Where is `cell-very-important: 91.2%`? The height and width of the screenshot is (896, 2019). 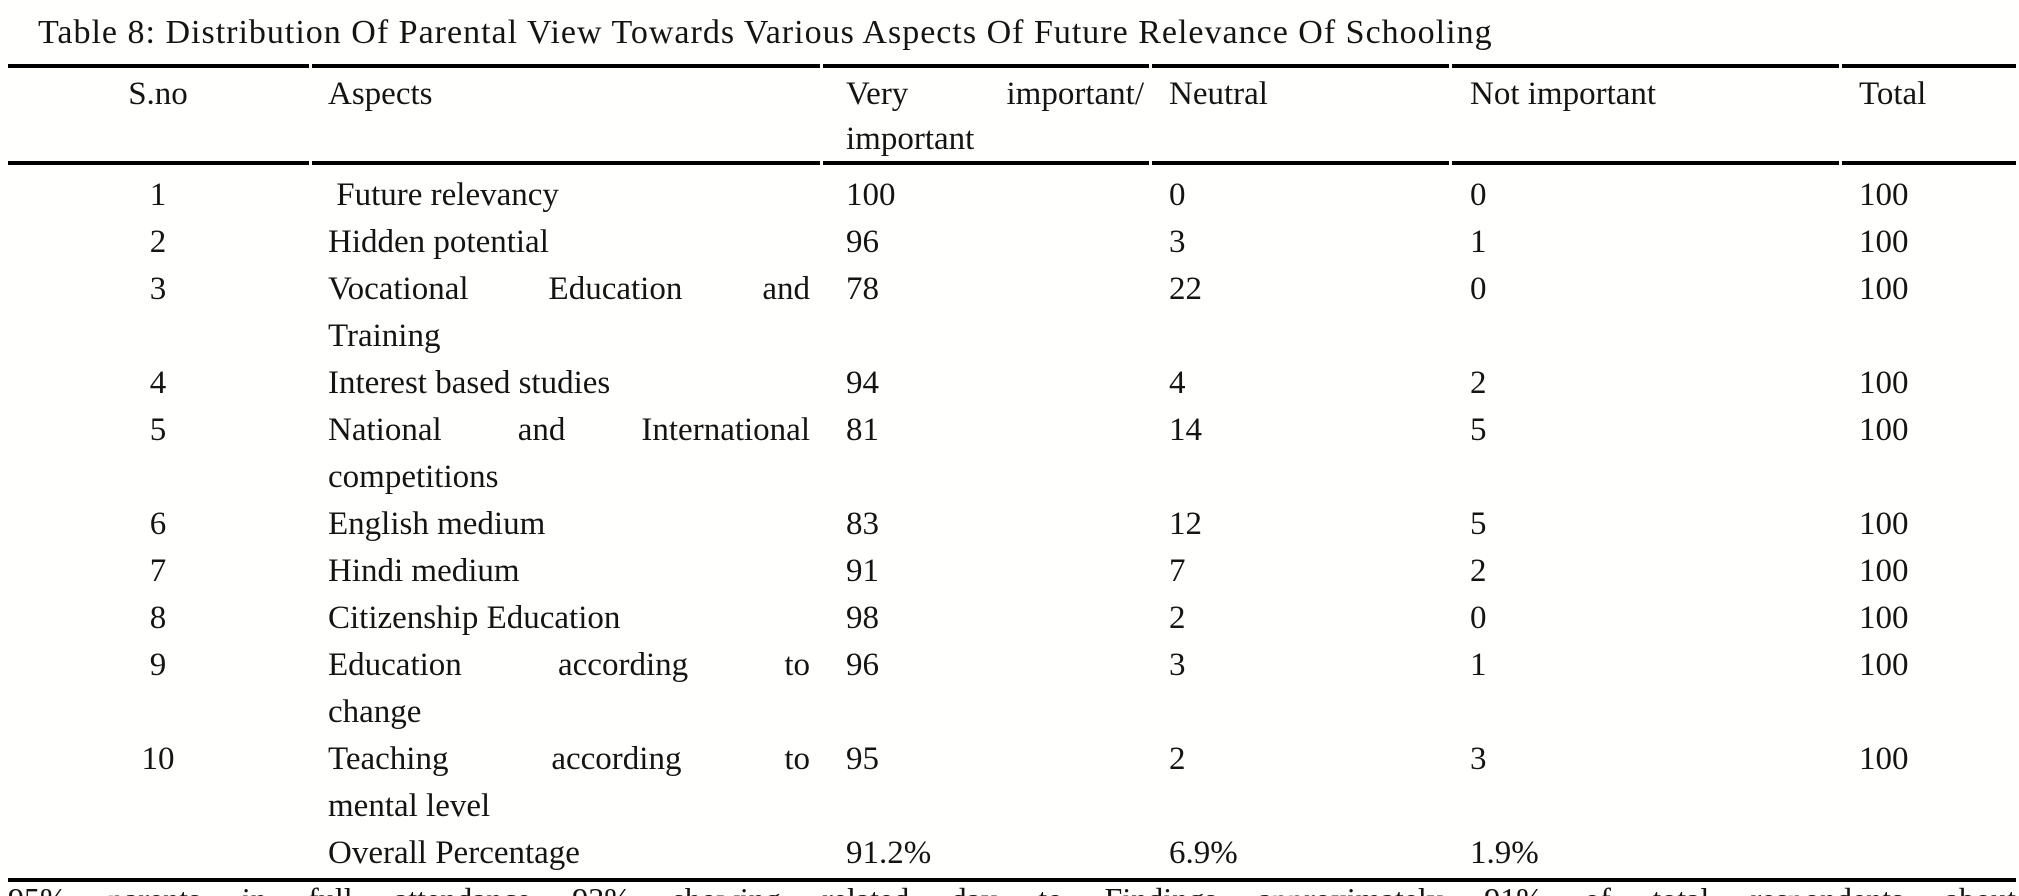
cell-very-important: 91.2% is located at coordinates (889, 853).